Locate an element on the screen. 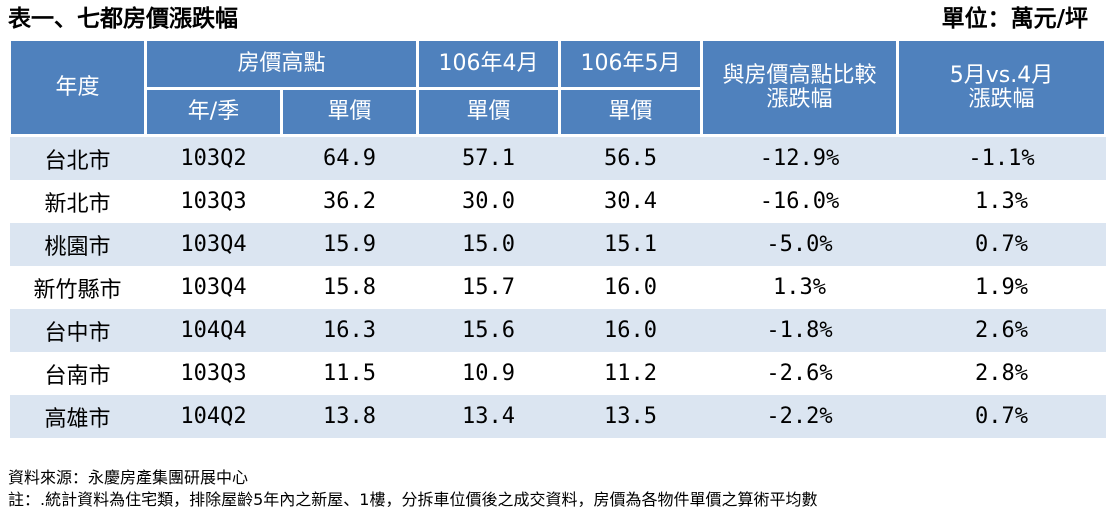 This screenshot has width=1114, height=516. table-title: 表一、七都房價漲跌幅 is located at coordinates (123, 19).